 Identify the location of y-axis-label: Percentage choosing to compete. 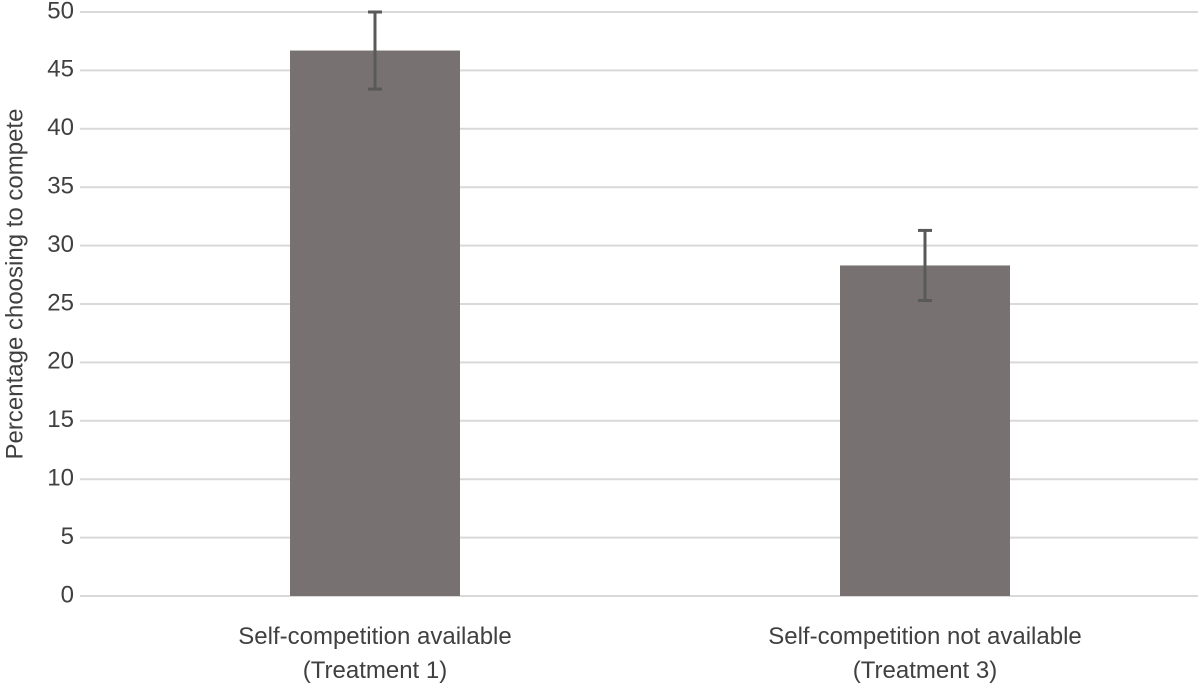
(14, 284).